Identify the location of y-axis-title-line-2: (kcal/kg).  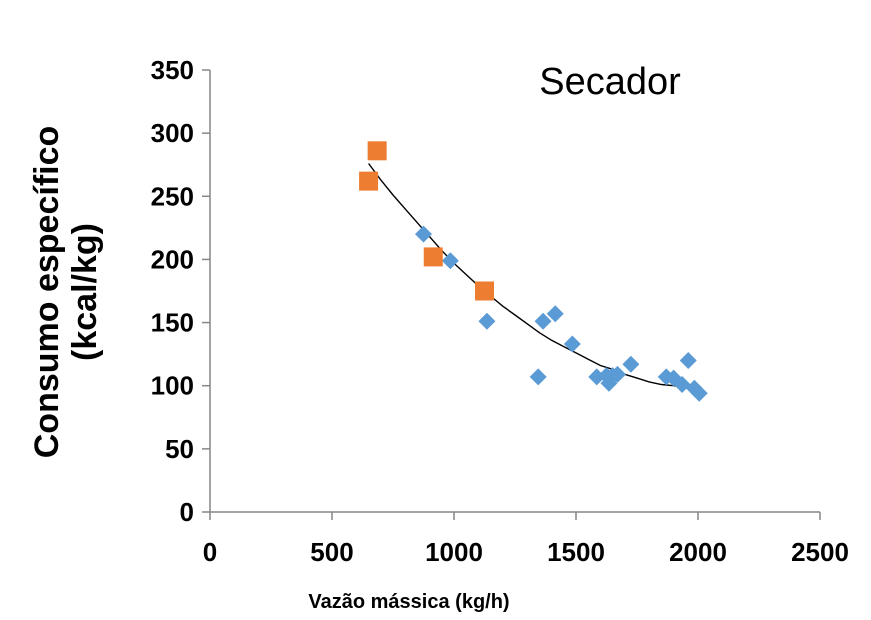
(85, 292).